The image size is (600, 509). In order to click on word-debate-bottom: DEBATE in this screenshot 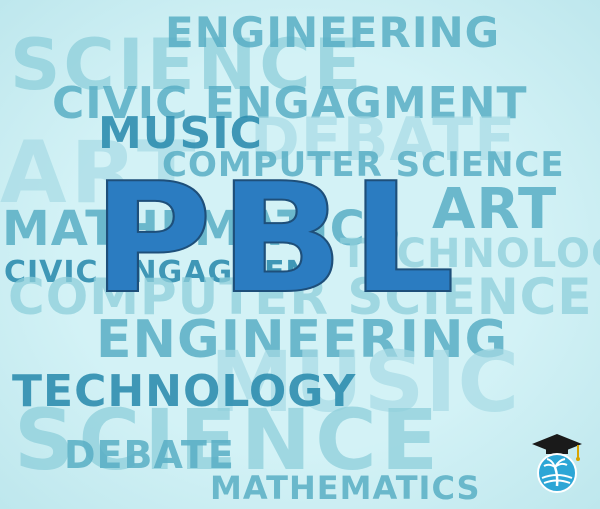, I will do `click(149, 455)`.